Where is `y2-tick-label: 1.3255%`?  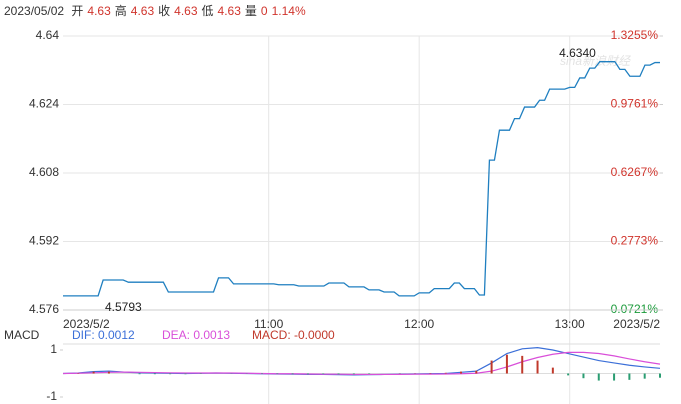
y2-tick-label: 1.3255% is located at coordinates (635, 35).